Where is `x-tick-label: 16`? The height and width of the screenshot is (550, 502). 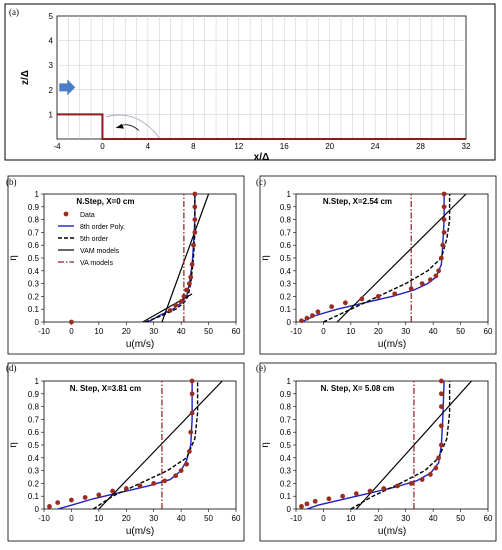 x-tick-label: 16 is located at coordinates (284, 146).